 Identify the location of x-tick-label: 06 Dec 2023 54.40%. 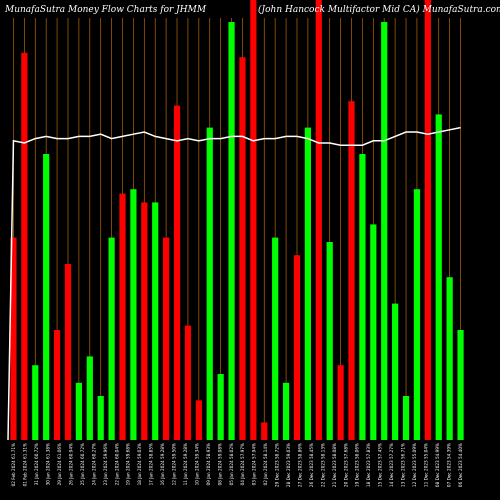
(460, 465).